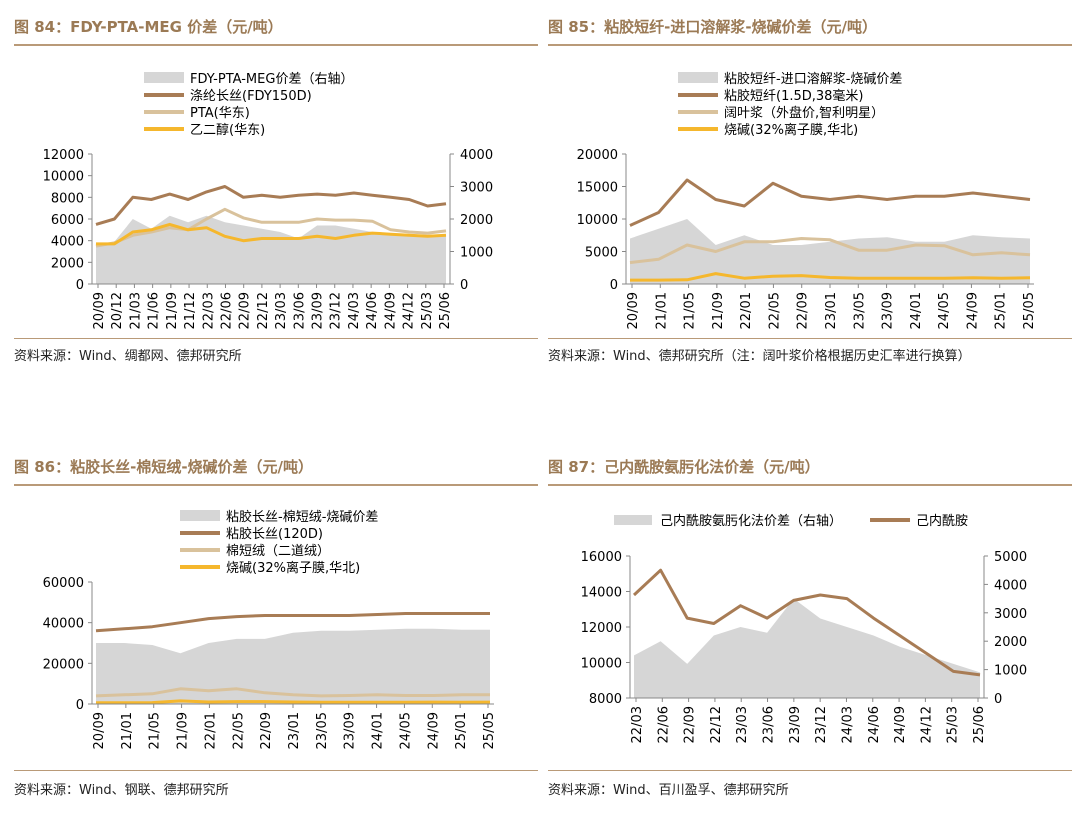  I want to click on legend-label: 粘胶短纤-进口溶解浆-烧碱价差, so click(813, 79).